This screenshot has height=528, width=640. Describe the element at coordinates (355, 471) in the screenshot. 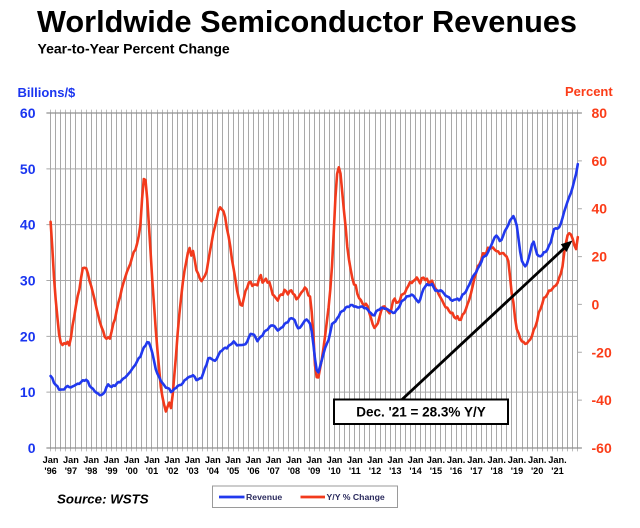

I see `svg-text: '11` at that location.